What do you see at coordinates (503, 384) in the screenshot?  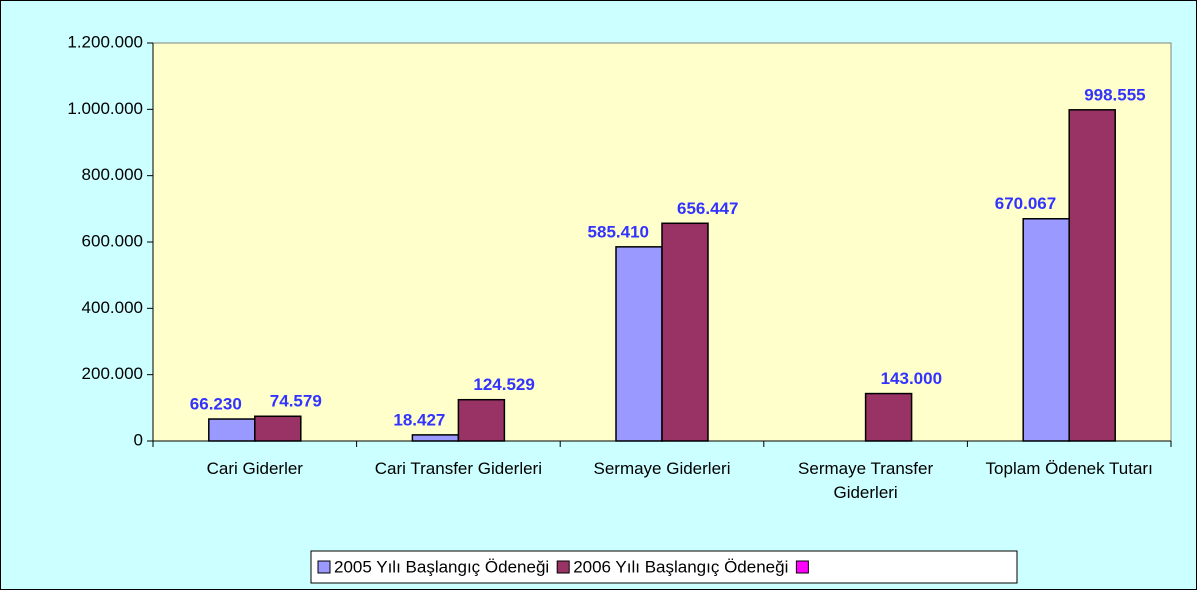 I see `value-label: 124.529` at bounding box center [503, 384].